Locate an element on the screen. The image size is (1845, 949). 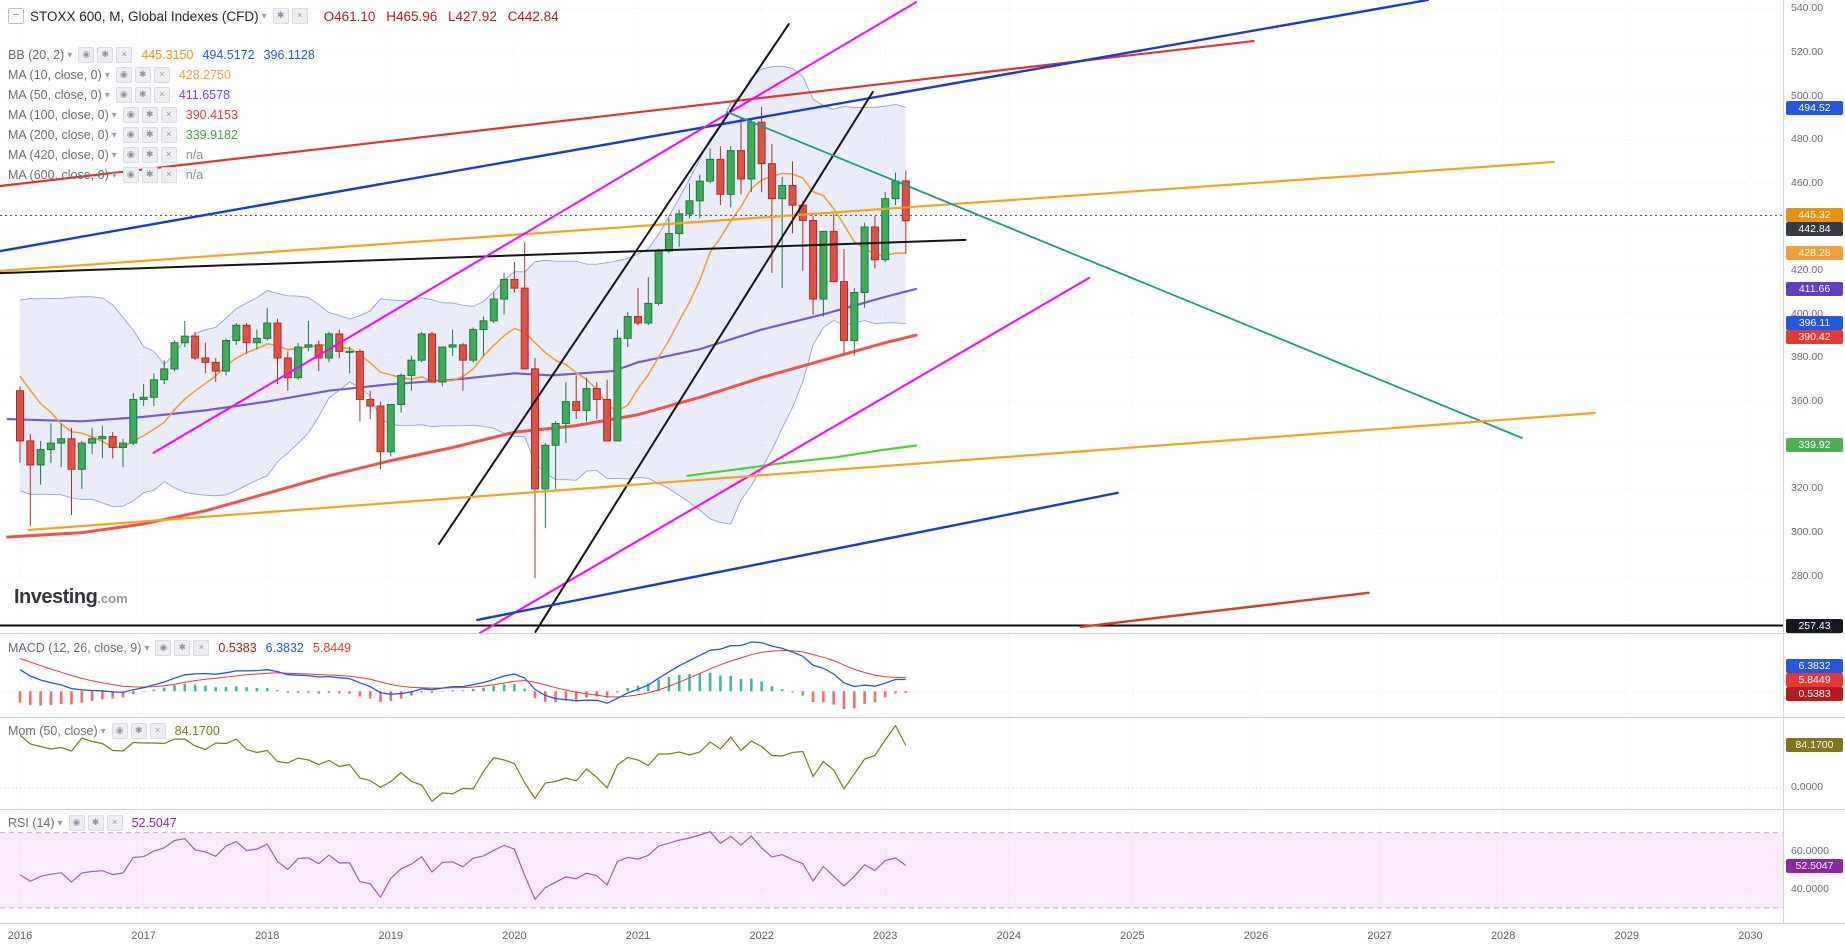
indicator-label: MA (420, close, 0) is located at coordinates (58, 155).